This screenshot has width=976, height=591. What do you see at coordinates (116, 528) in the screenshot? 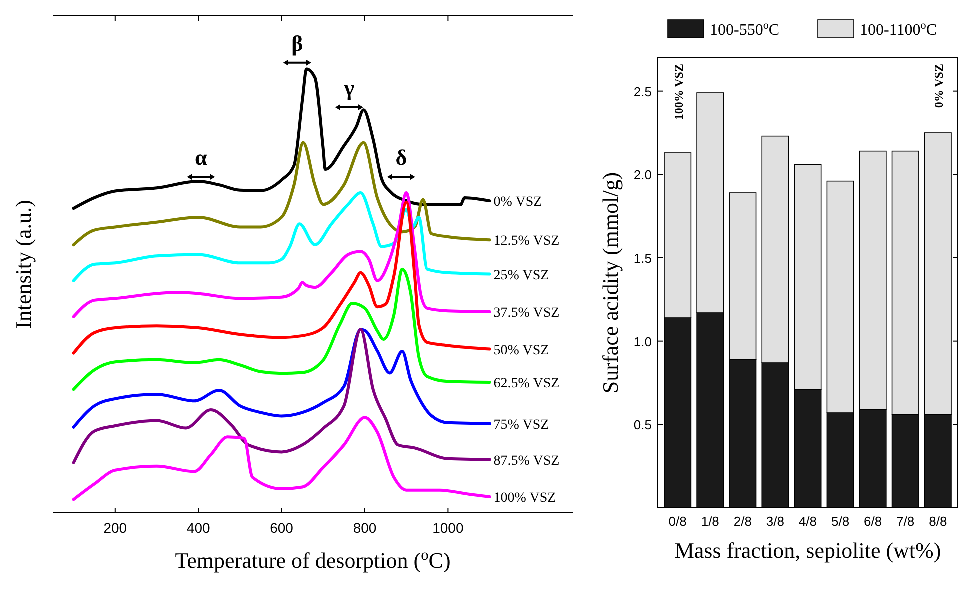
I see `x-tick-label: 200` at bounding box center [116, 528].